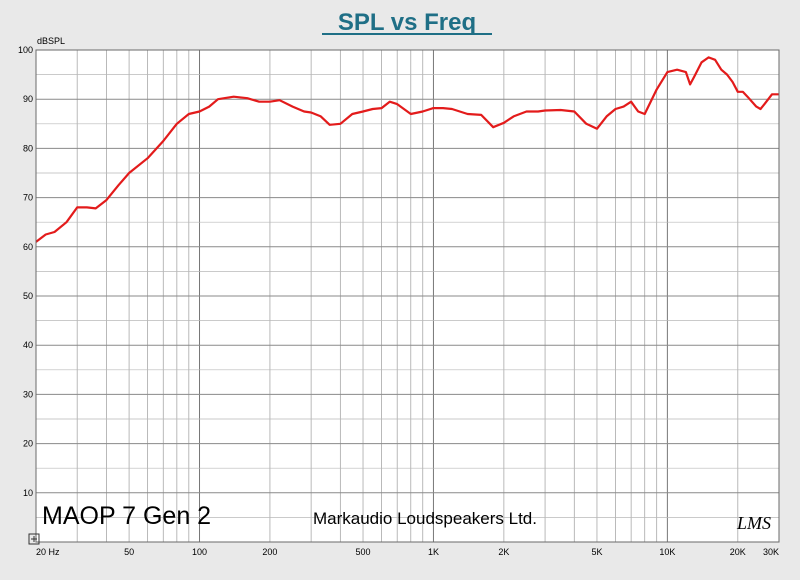 Image resolution: width=800 pixels, height=580 pixels. Describe the element at coordinates (503, 552) in the screenshot. I see `x-tick-label: 2K` at that location.